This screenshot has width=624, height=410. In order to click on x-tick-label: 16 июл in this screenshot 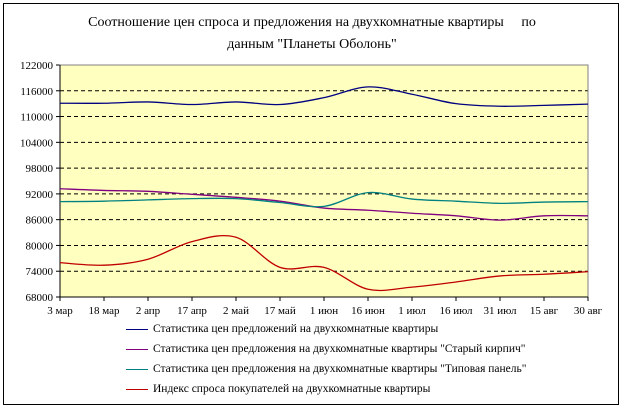, I will do `click(456, 311)`.